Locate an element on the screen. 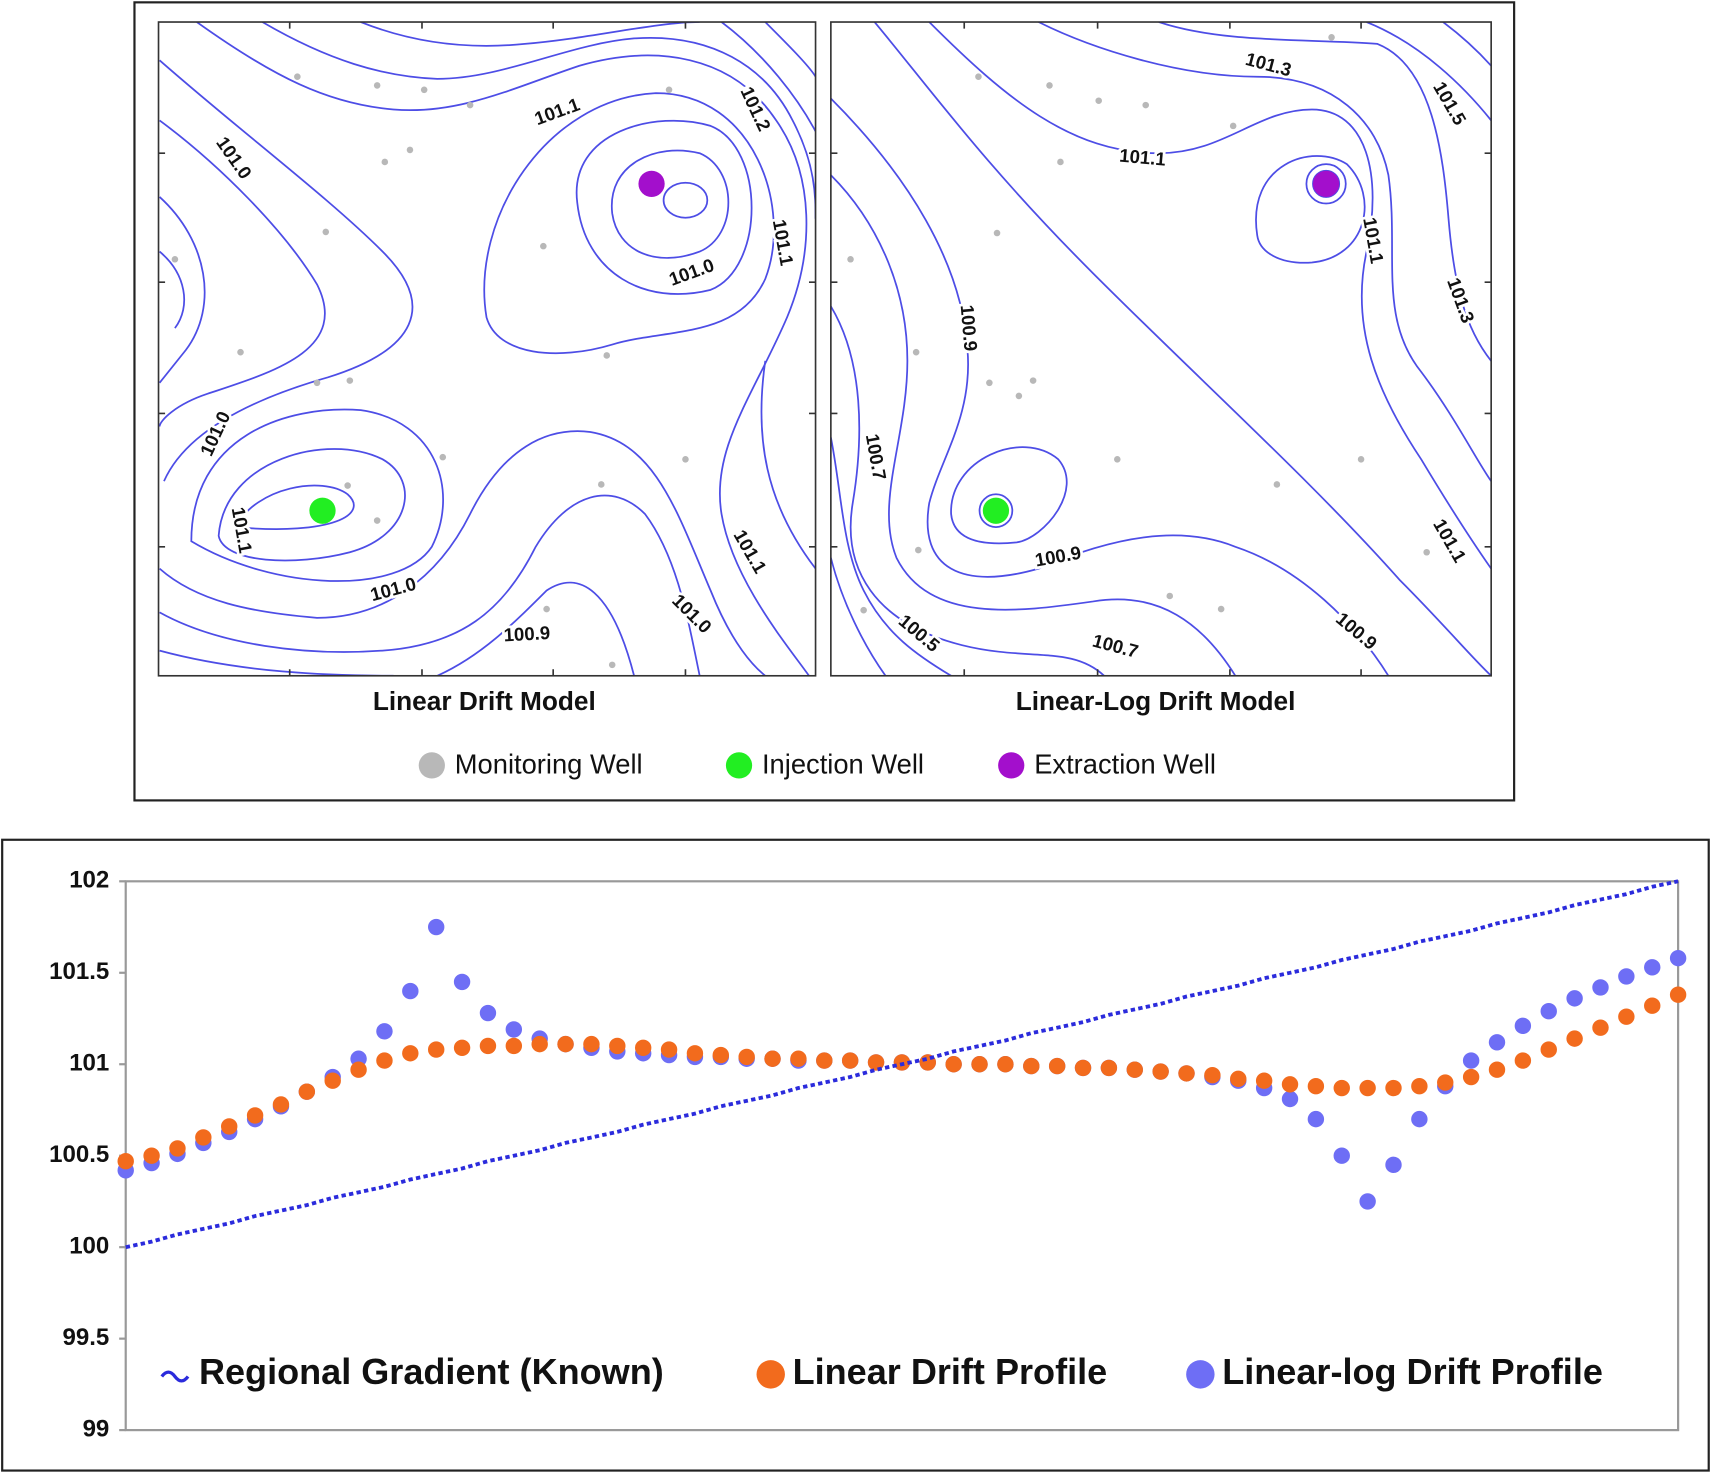  legend-label: Extraction Well is located at coordinates (1125, 764).